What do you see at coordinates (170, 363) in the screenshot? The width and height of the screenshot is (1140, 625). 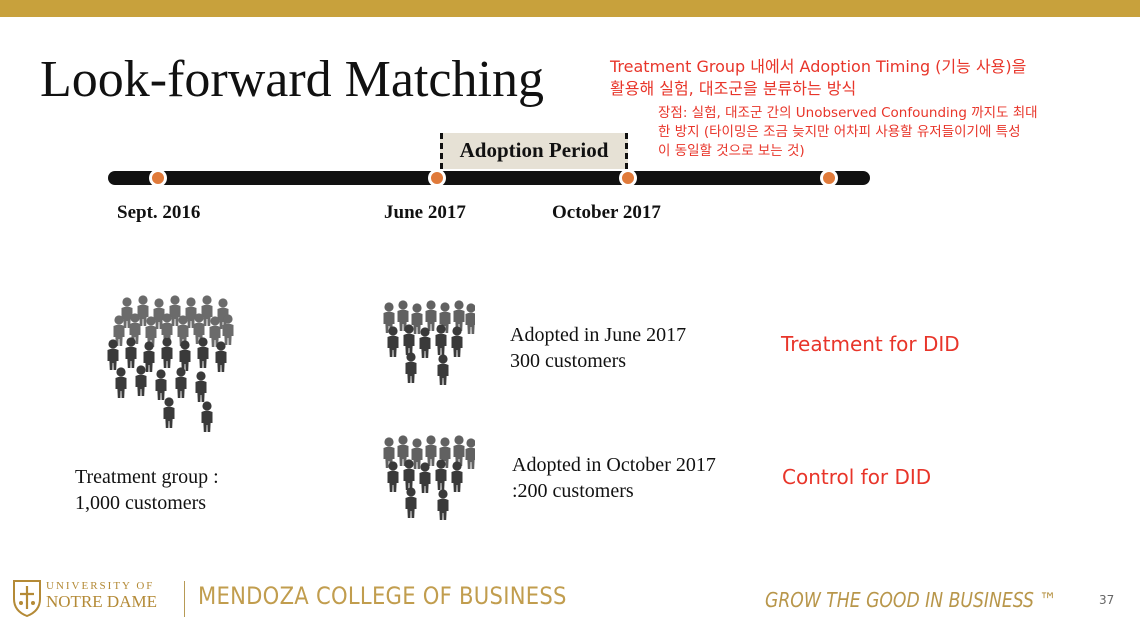 I see `crowd-large-icon` at bounding box center [170, 363].